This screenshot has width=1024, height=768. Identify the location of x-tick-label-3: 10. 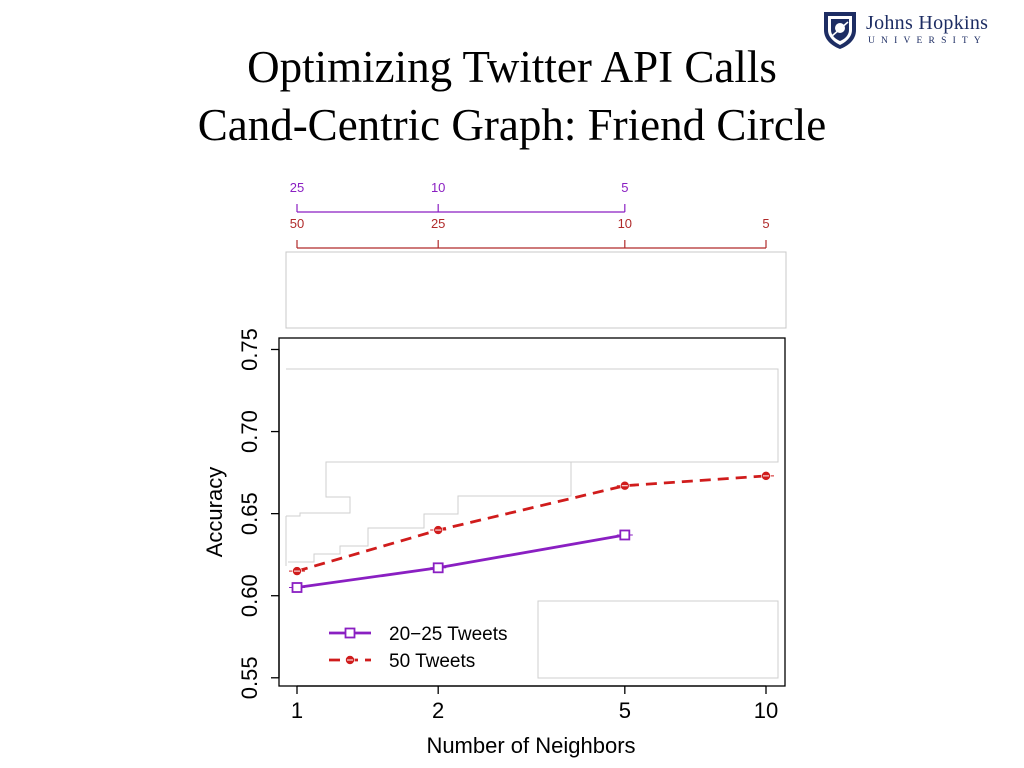
(766, 710).